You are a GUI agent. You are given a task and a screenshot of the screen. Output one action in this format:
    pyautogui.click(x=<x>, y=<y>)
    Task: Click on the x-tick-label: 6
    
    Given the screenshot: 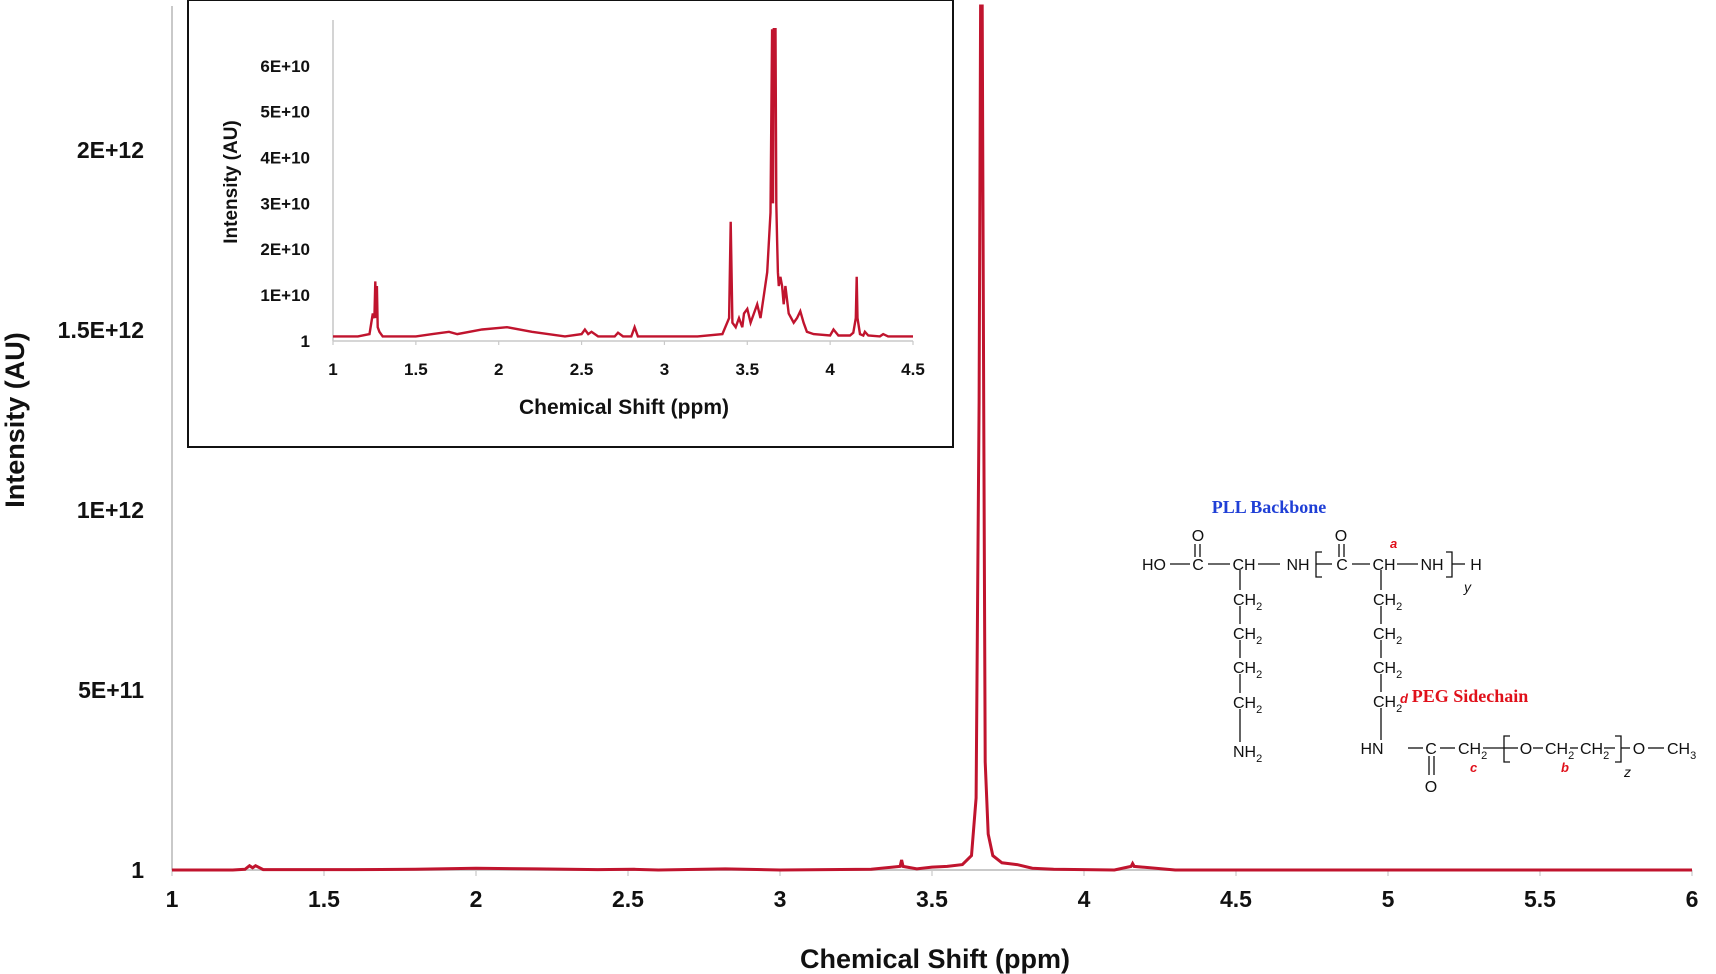 What is the action you would take?
    pyautogui.click(x=1692, y=899)
    